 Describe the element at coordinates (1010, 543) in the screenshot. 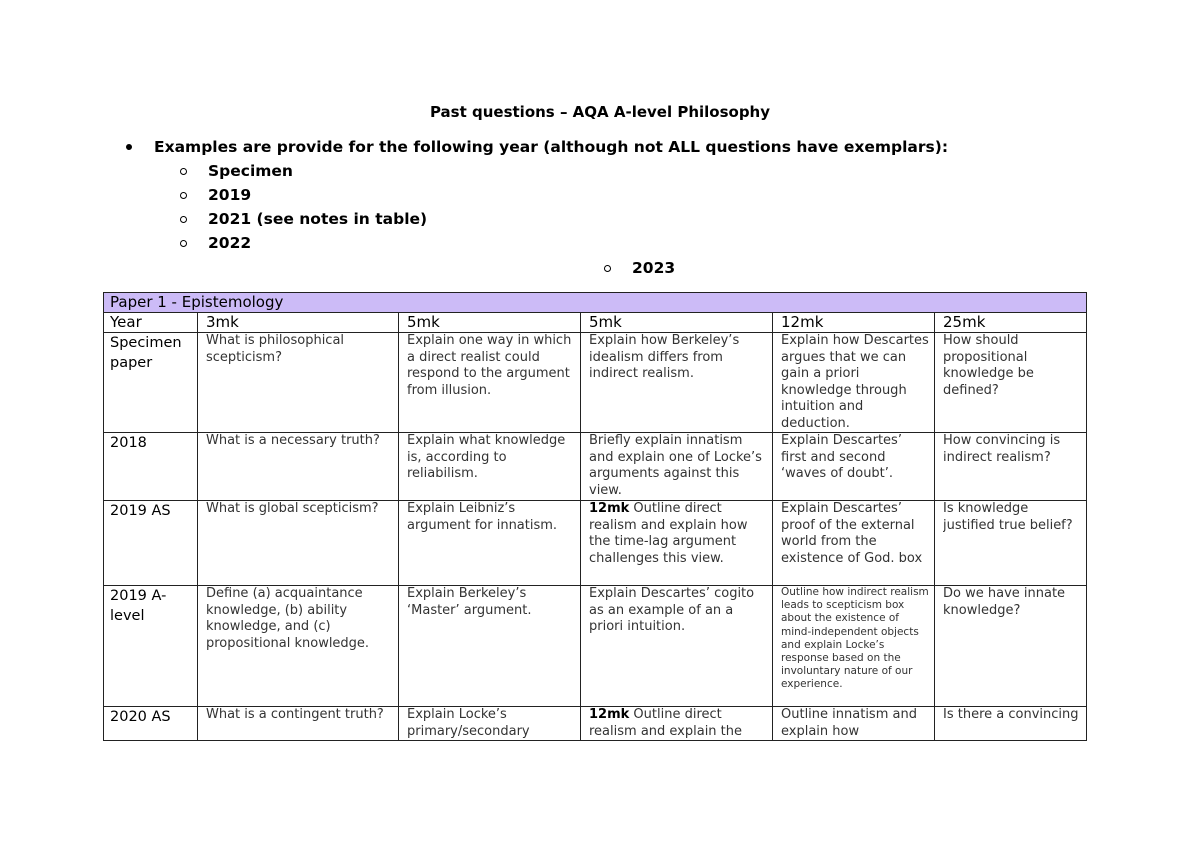

I see `question-cell: Is knowledge justified true belief?` at that location.